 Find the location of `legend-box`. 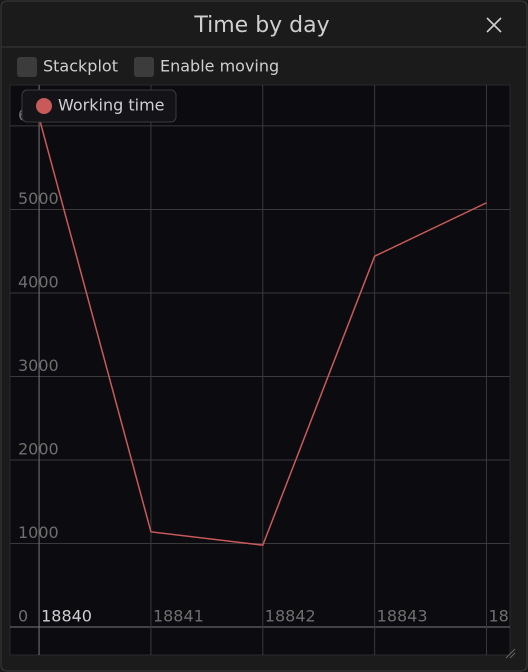

legend-box is located at coordinates (99, 106).